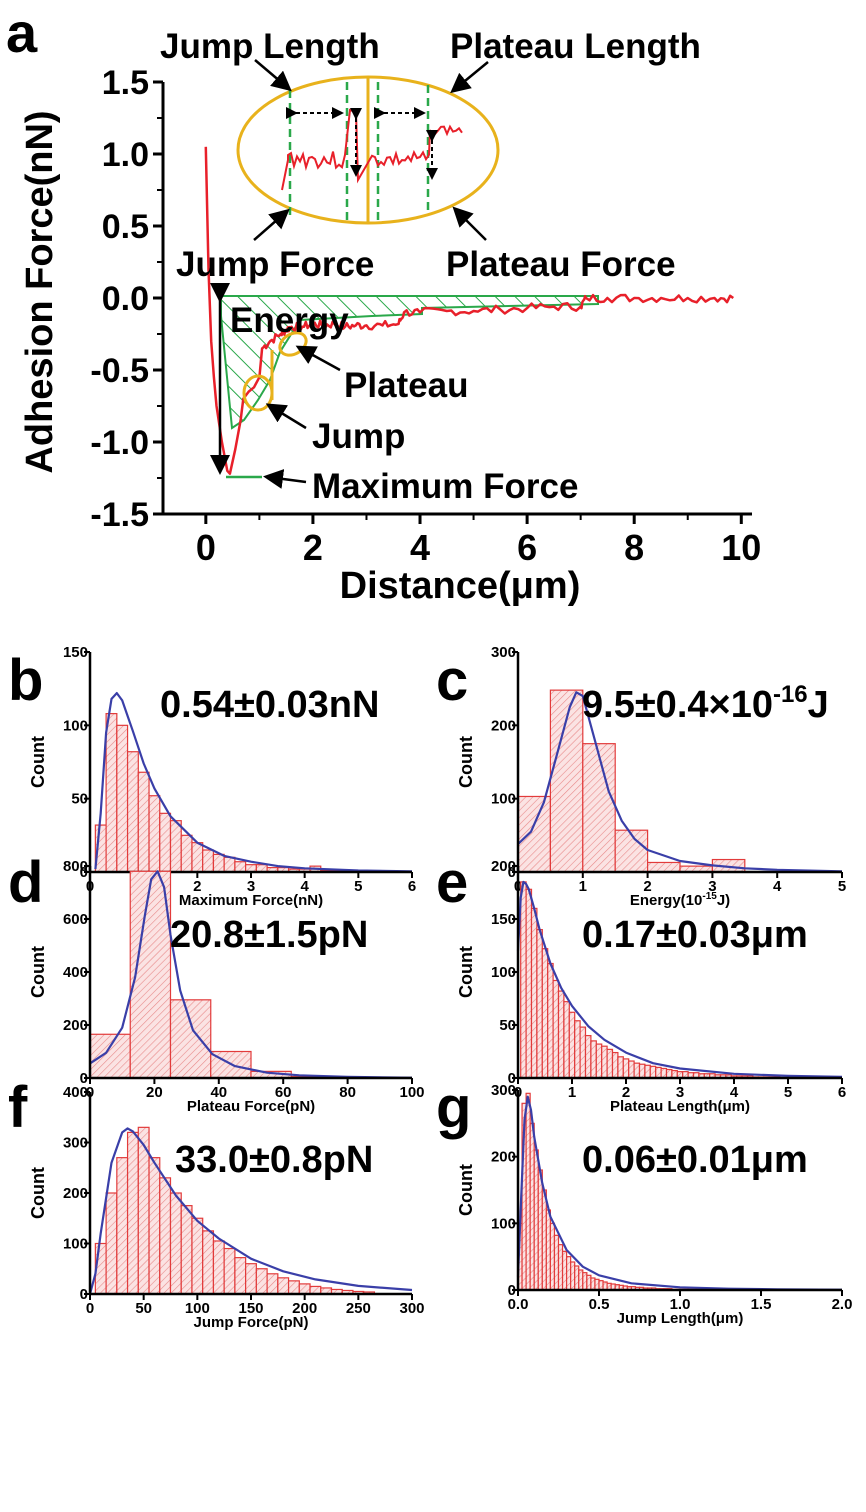  What do you see at coordinates (666, 900) in the screenshot?
I see `xlabel-text-c: Energy(10` at bounding box center [666, 900].